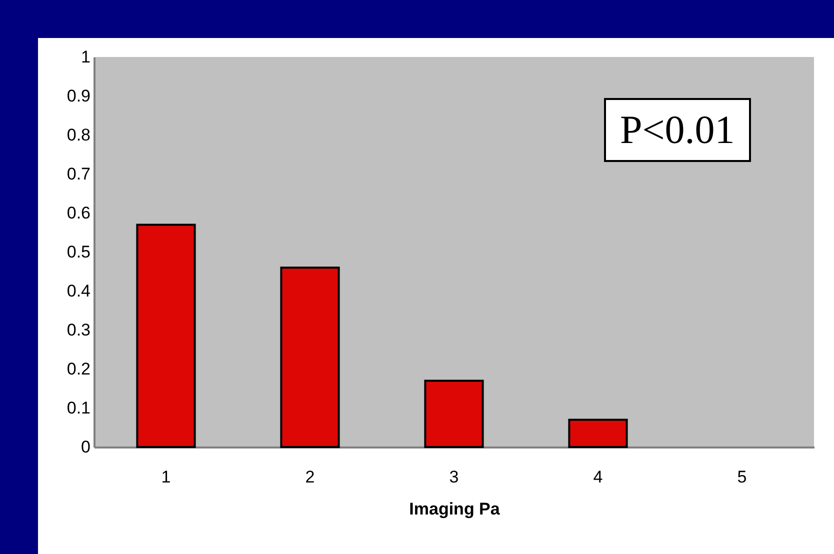 The image size is (834, 554). What do you see at coordinates (310, 477) in the screenshot?
I see `x-tick-label: 2` at bounding box center [310, 477].